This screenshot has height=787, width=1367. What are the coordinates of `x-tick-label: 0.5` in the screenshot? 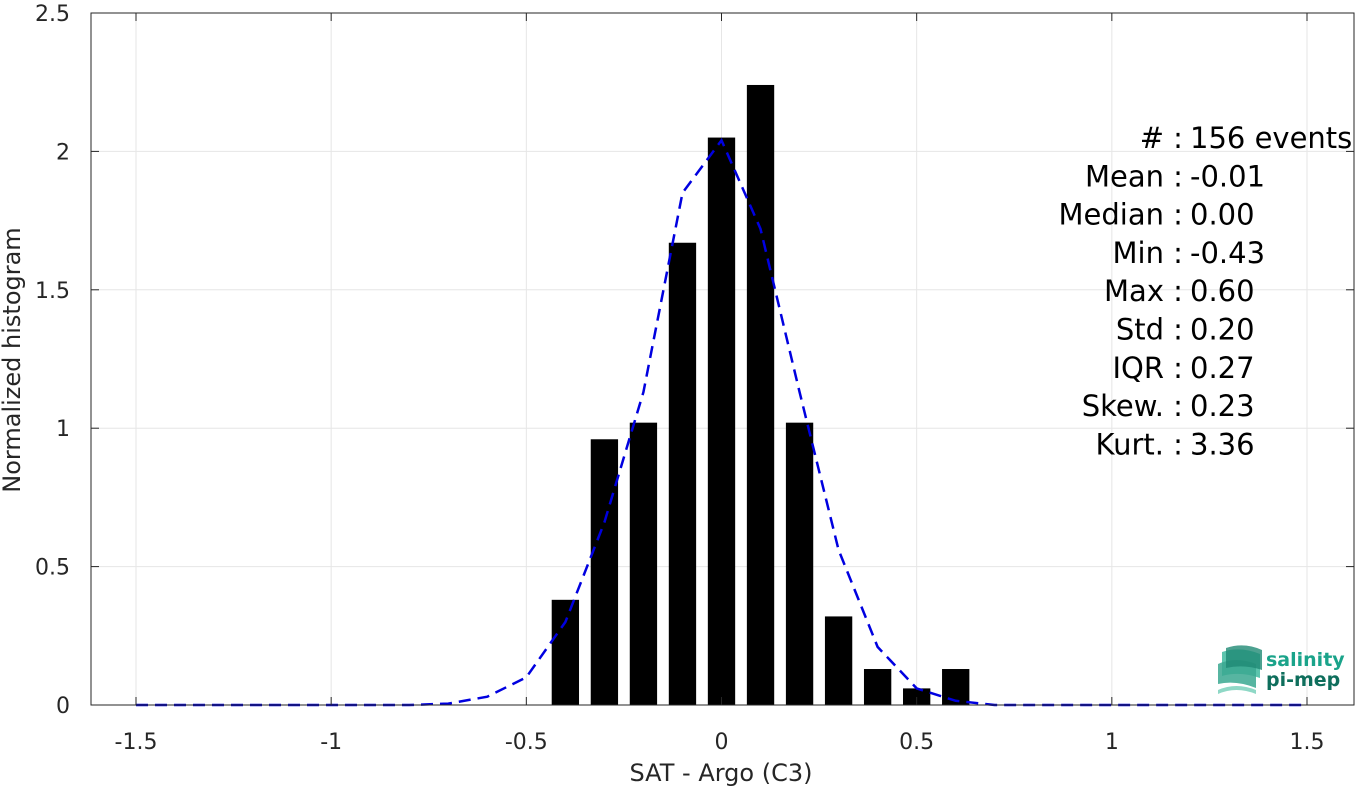 It's located at (916, 742).